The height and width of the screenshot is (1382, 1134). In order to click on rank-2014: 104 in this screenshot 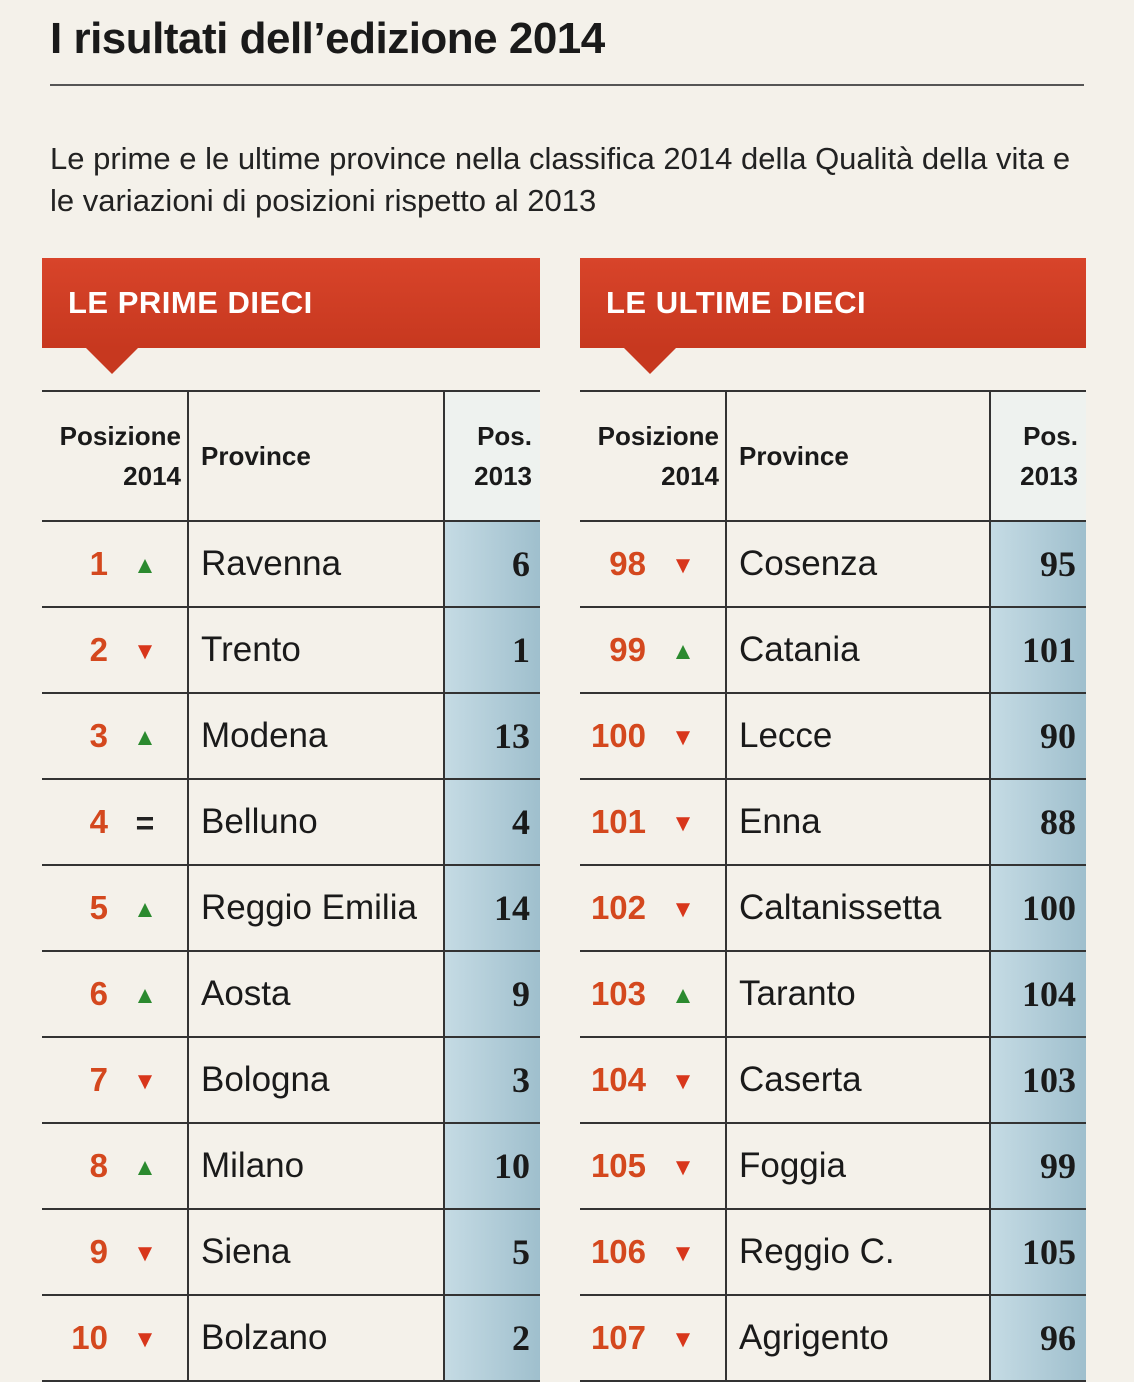, I will do `click(618, 1079)`.